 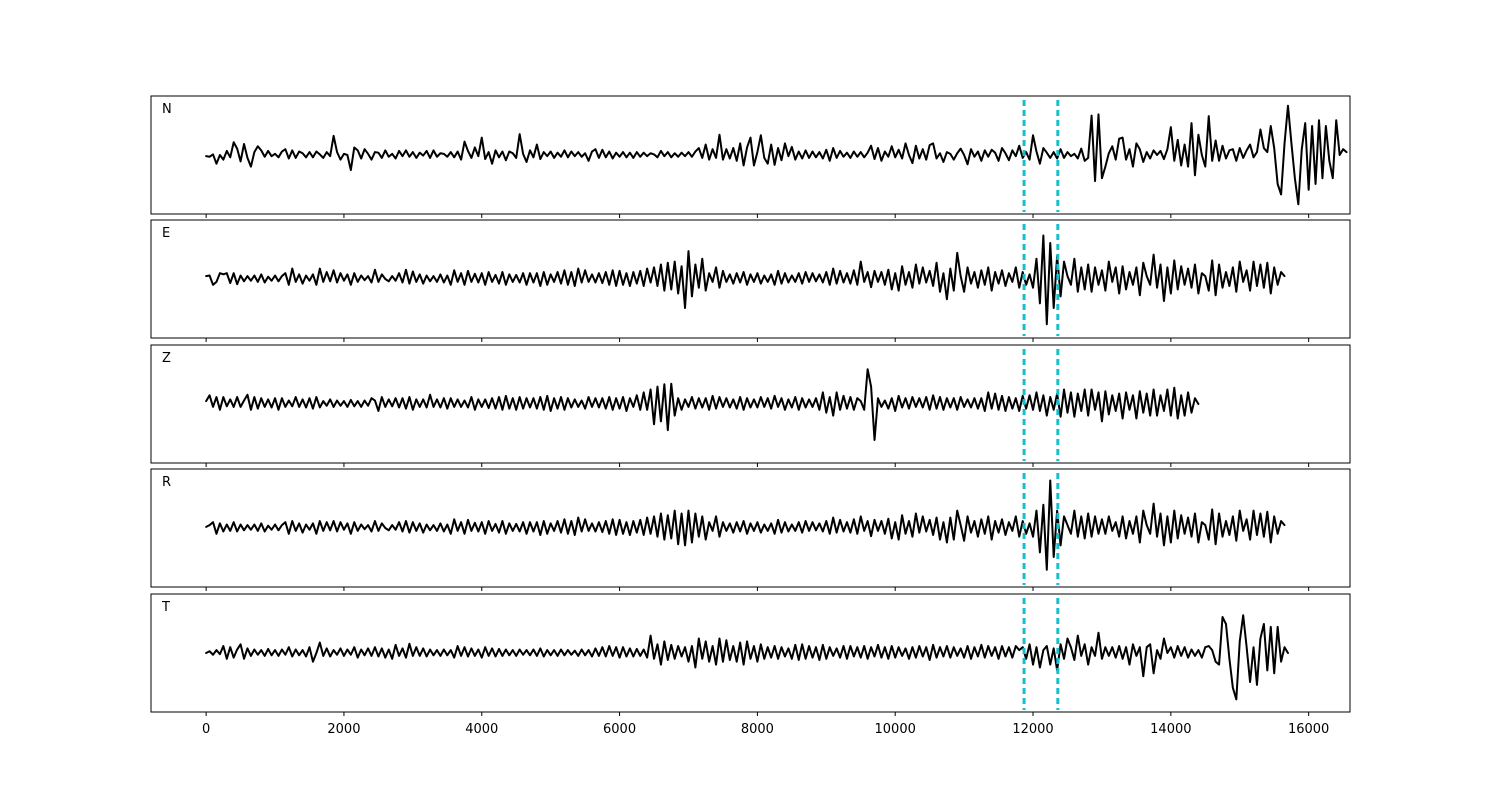 I want to click on x-axis: 0 2000 4000 6000 8000 10000 12000 14000 16000, so click(x=765, y=729).